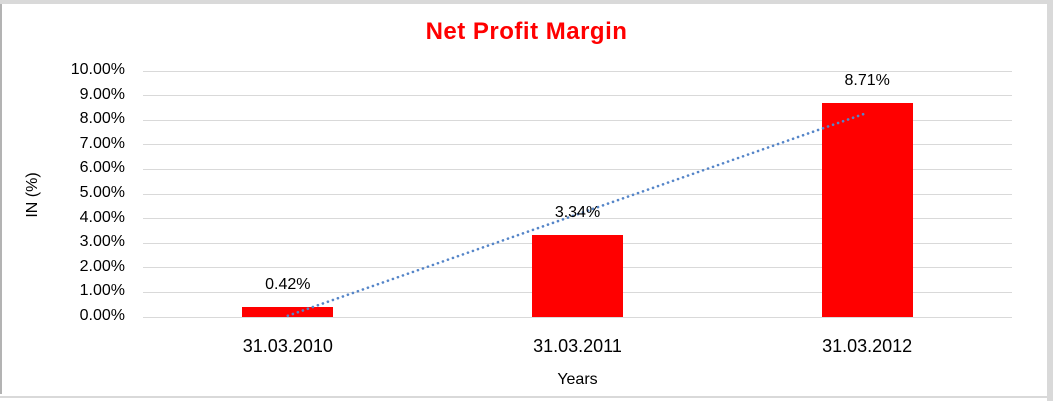 This screenshot has height=401, width=1053. Describe the element at coordinates (577, 346) in the screenshot. I see `x-tick-label: 31.03.2011` at that location.